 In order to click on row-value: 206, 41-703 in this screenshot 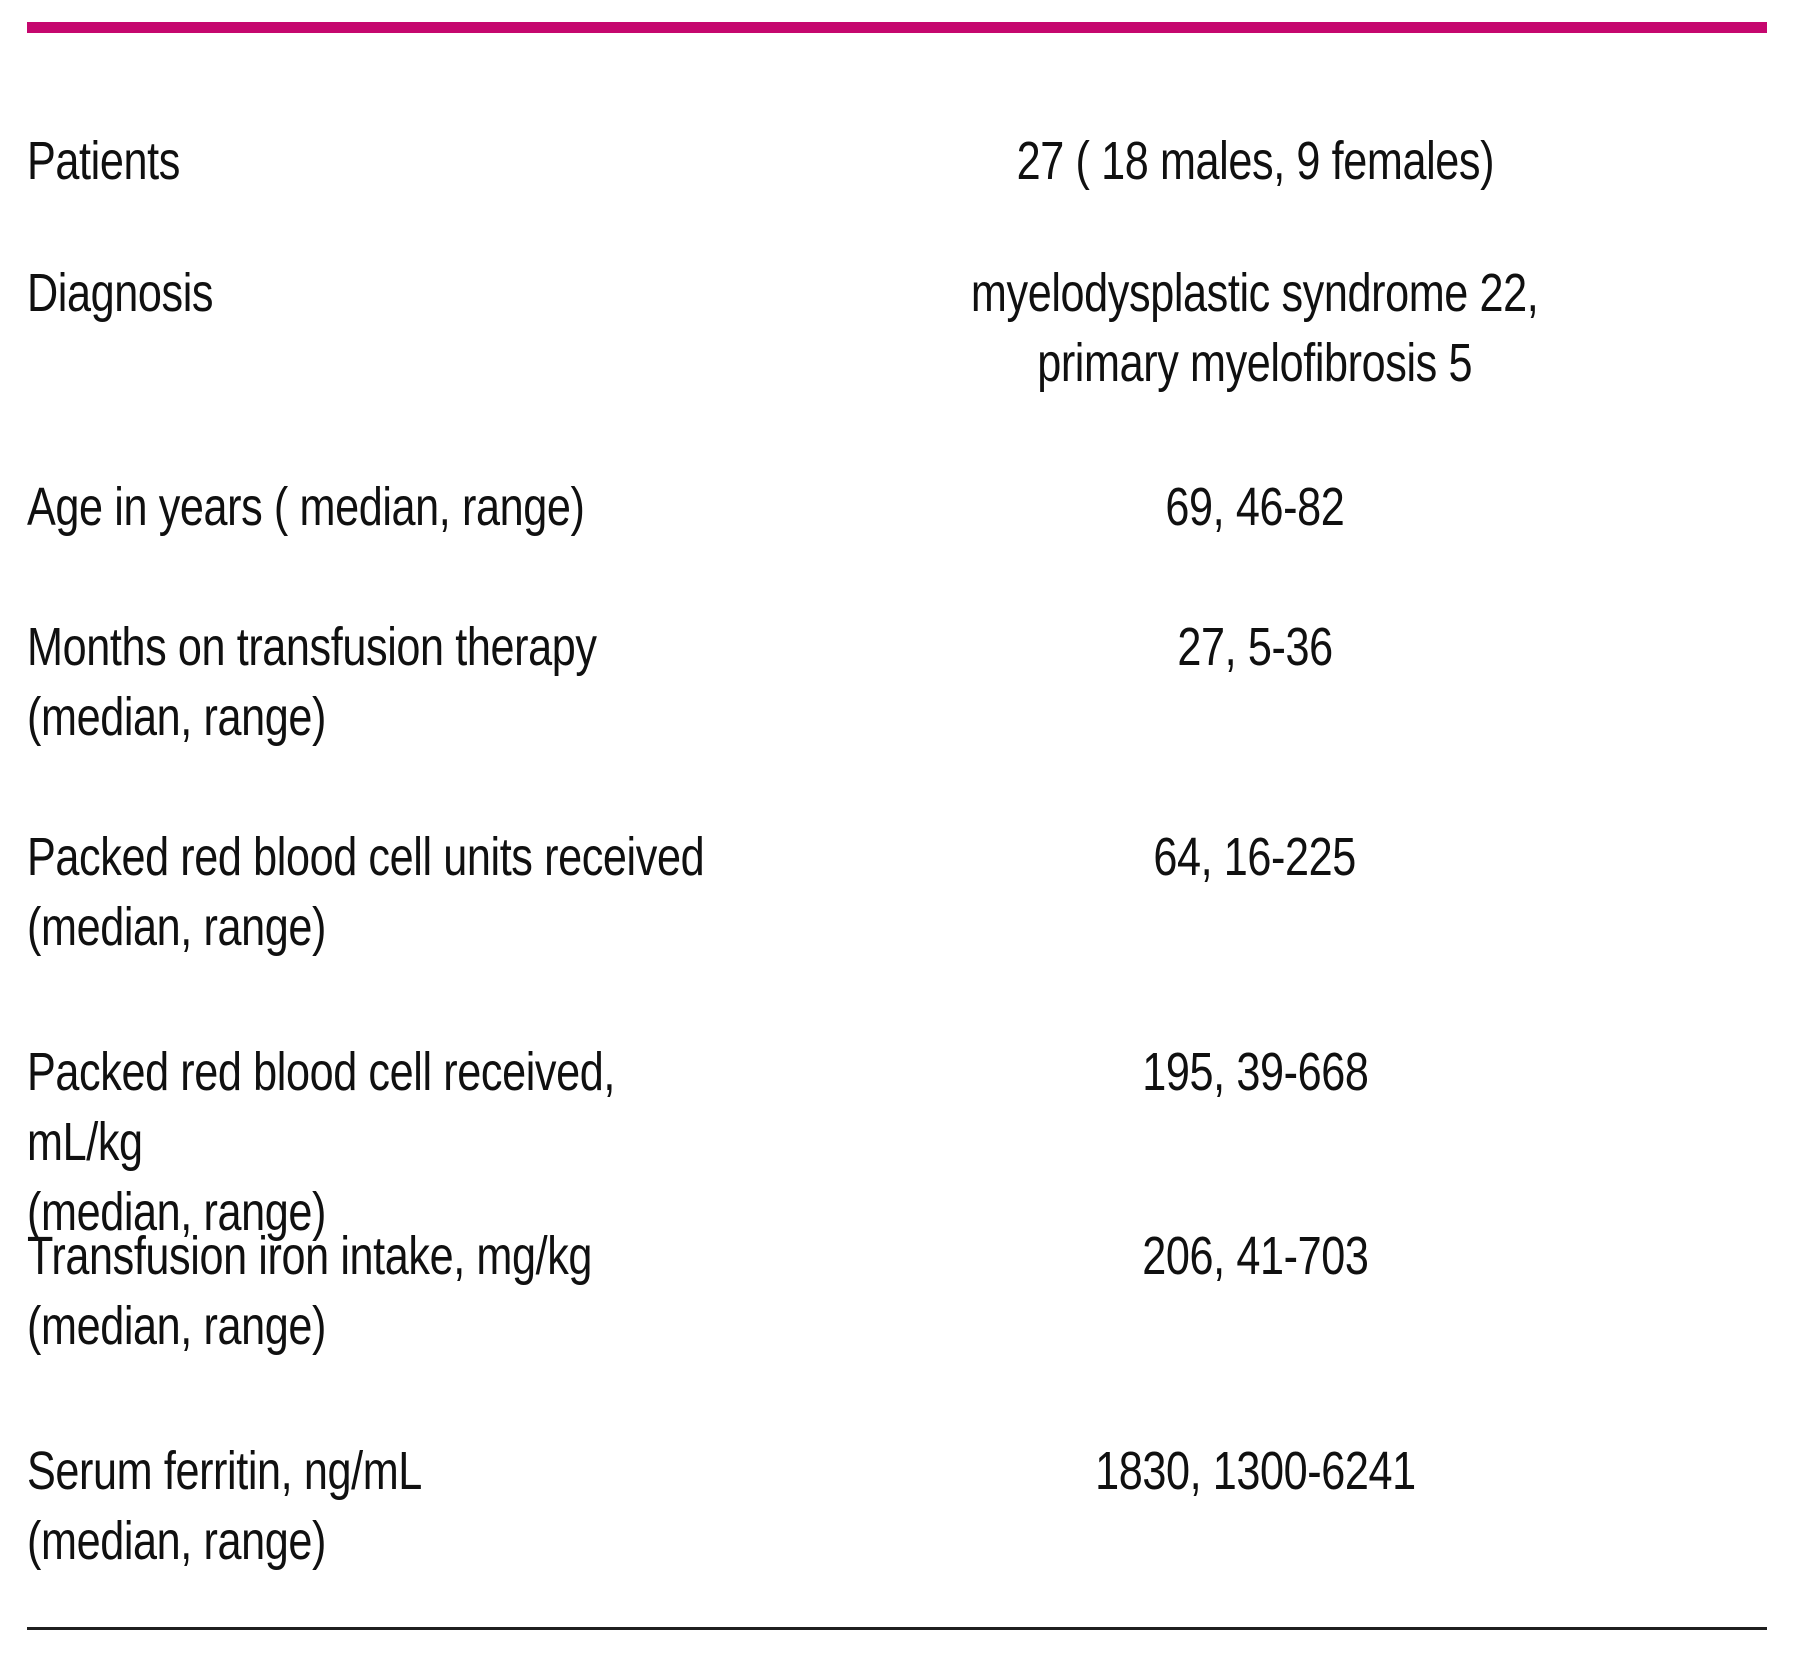, I will do `click(1255, 1256)`.